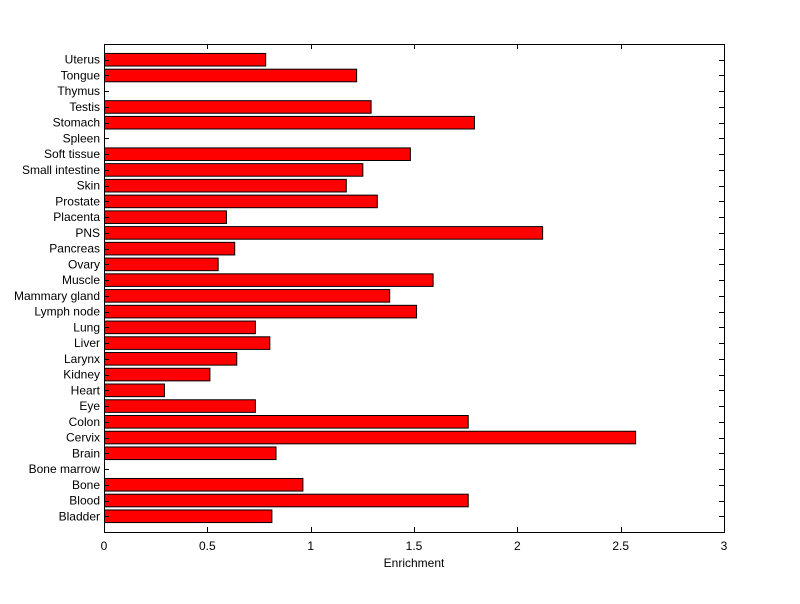 This screenshot has height=604, width=800. What do you see at coordinates (61, 170) in the screenshot?
I see `y-tick-label: Small intestine` at bounding box center [61, 170].